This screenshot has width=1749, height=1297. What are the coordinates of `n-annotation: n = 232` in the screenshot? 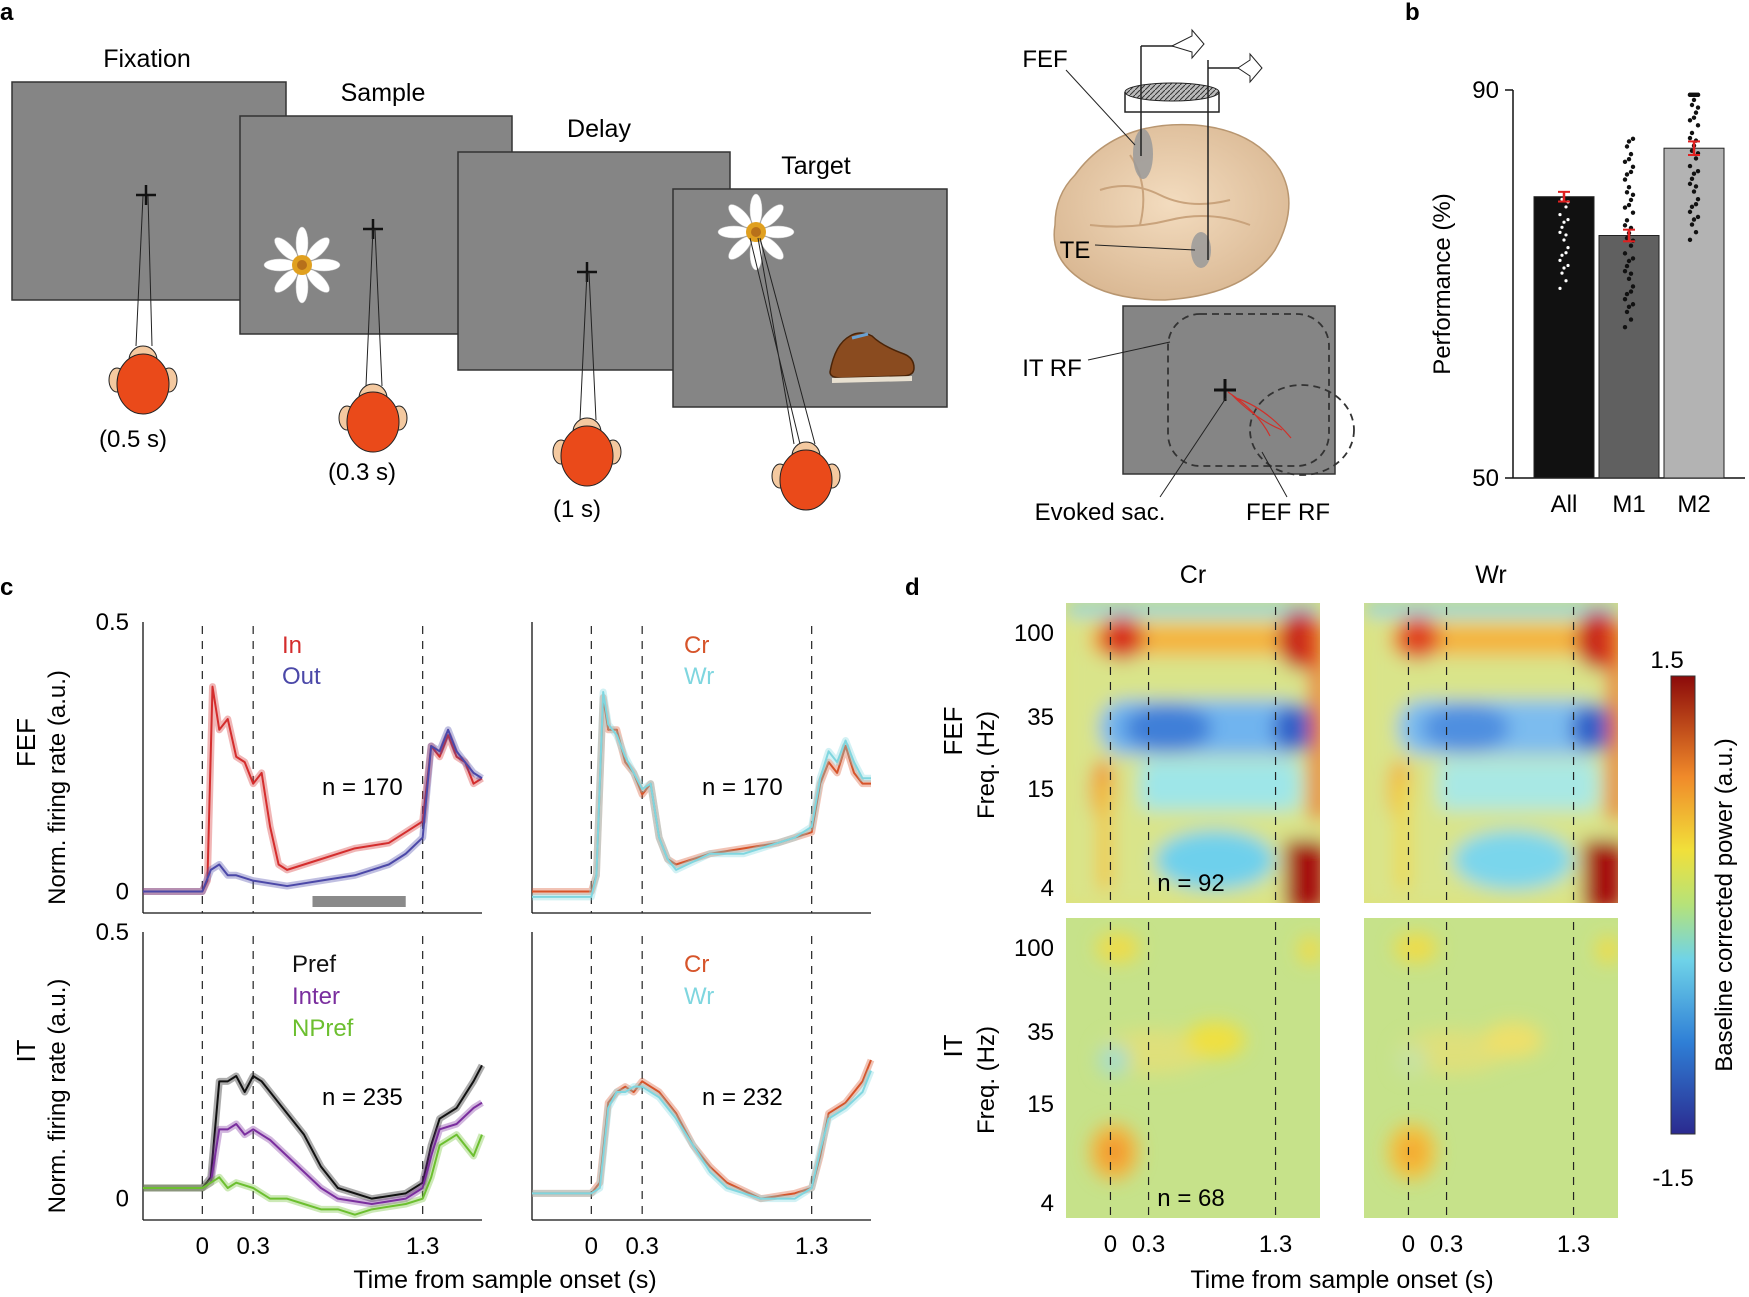 It's located at (742, 1097).